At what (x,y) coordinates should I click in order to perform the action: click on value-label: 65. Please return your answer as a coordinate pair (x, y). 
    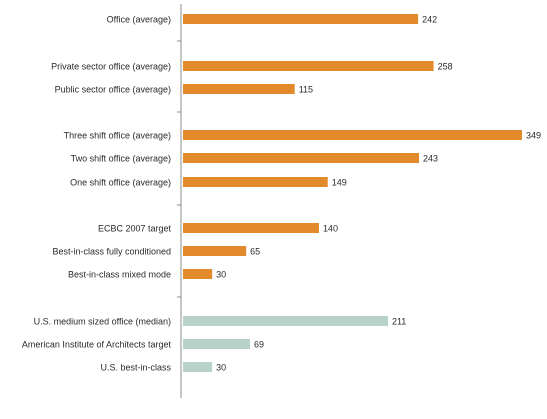
    Looking at the image, I should click on (255, 252).